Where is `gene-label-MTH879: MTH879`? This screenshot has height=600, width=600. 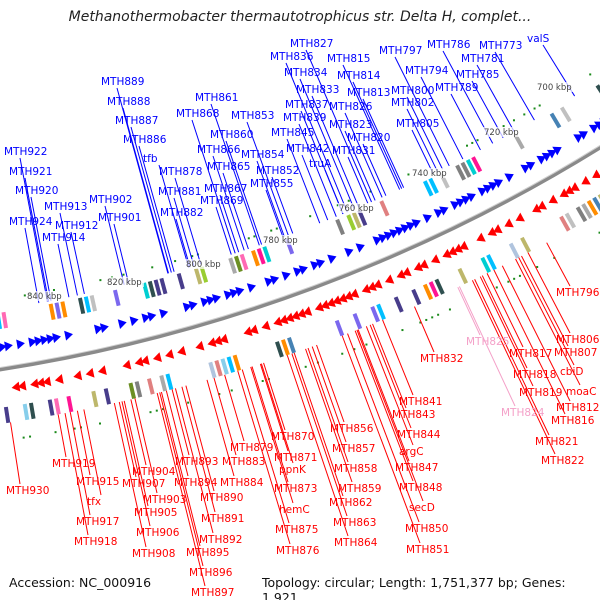 gene-label-MTH879: MTH879 is located at coordinates (251, 448).